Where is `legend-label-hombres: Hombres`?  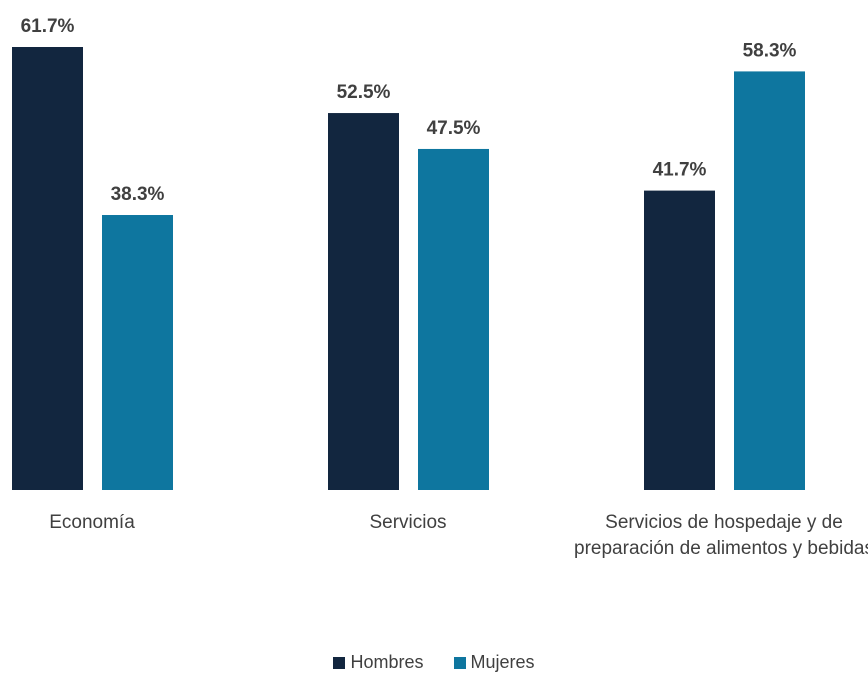 legend-label-hombres: Hombres is located at coordinates (387, 662).